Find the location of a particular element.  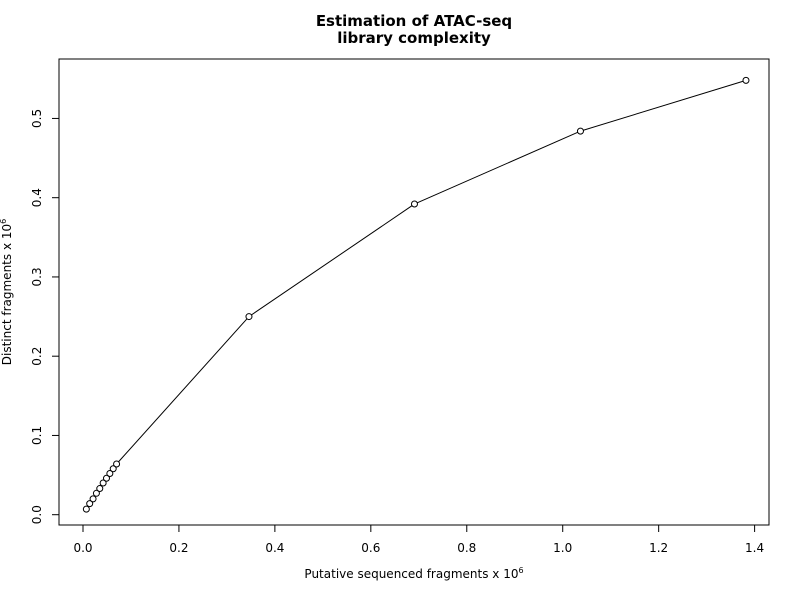

y-tick-label: 0.1 is located at coordinates (37, 435).